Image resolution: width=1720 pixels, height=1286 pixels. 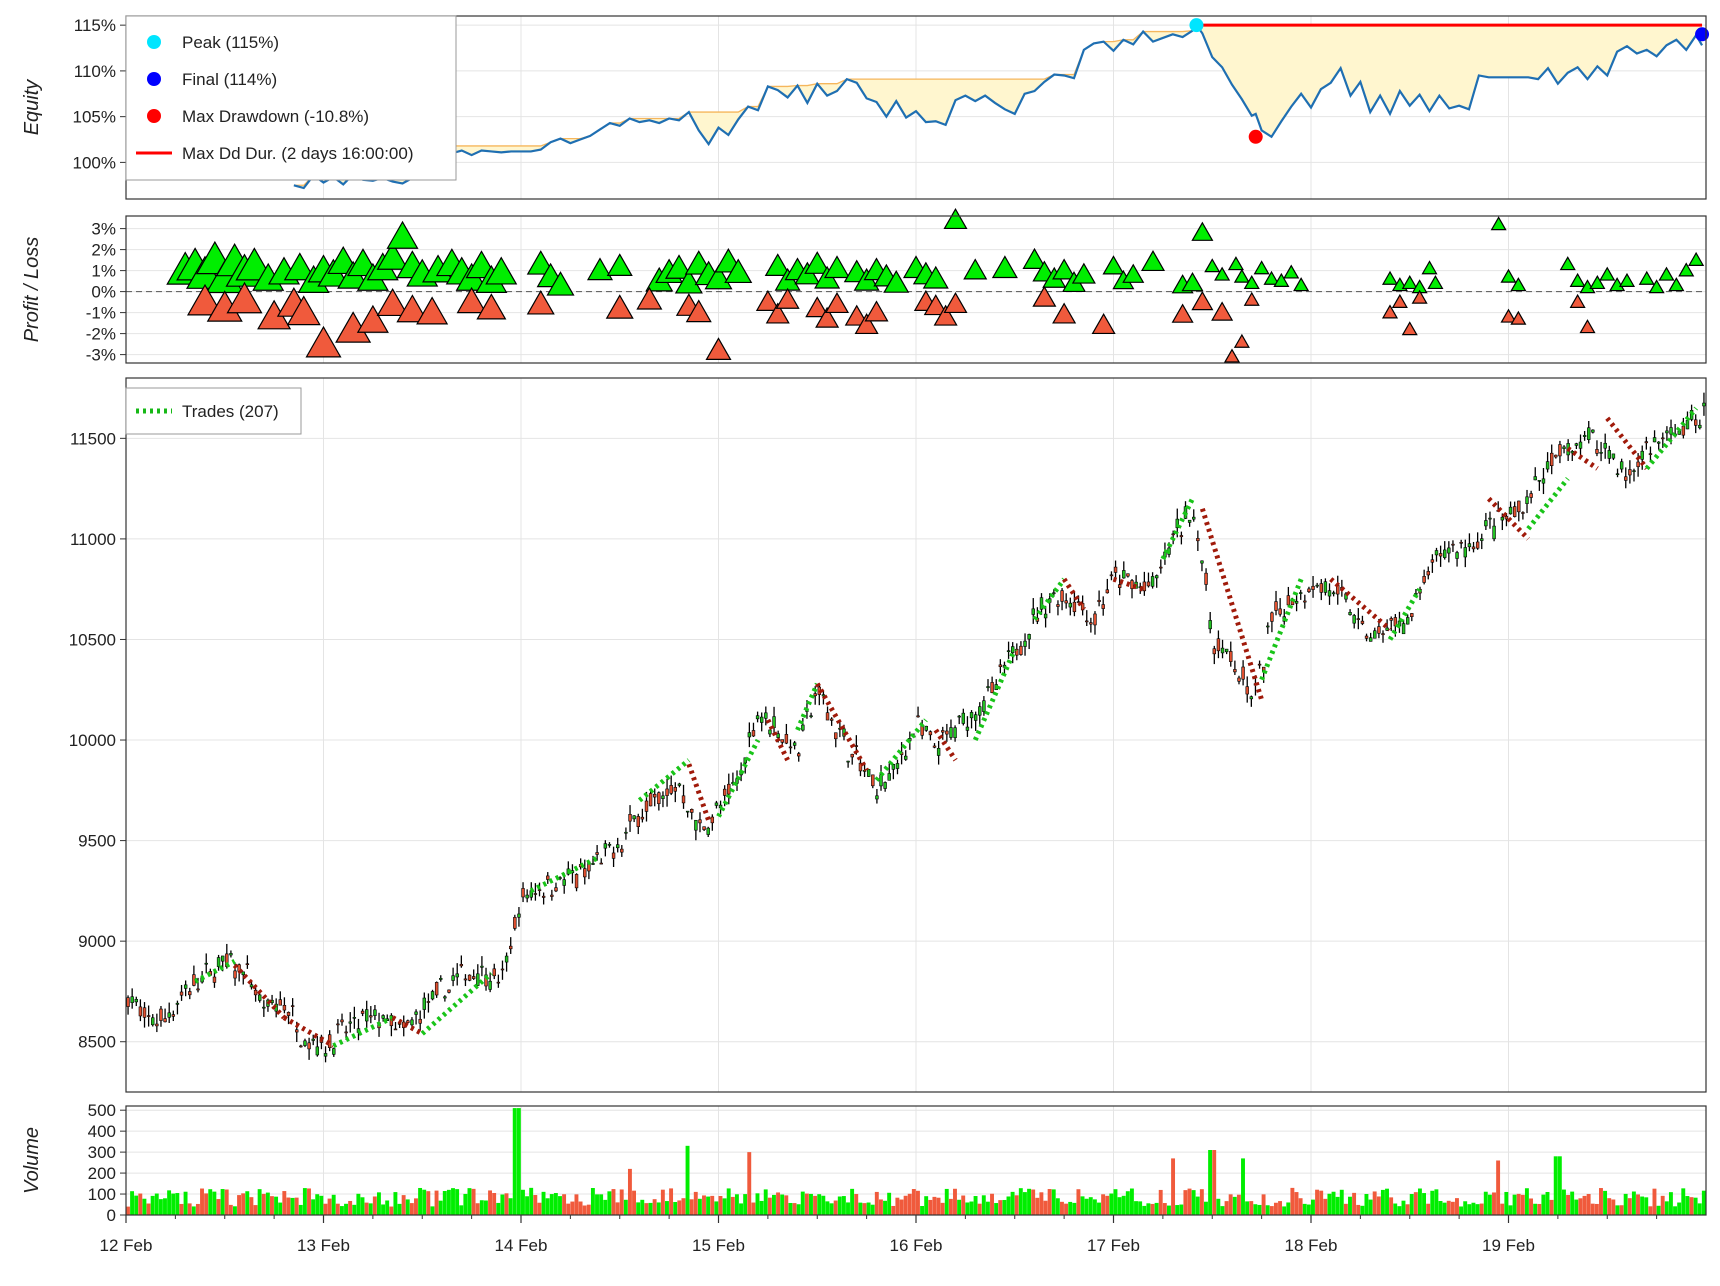 What do you see at coordinates (95, 71) in the screenshot?
I see `equity-ytick-label: 110%` at bounding box center [95, 71].